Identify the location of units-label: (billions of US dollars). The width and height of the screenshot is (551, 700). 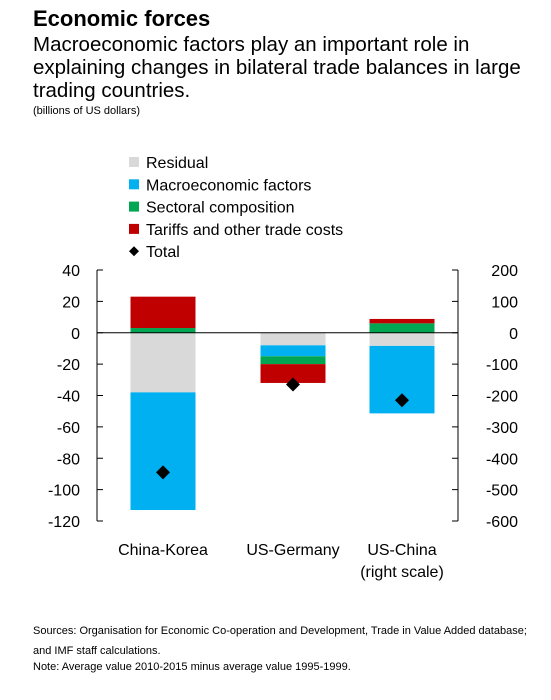
(86, 111).